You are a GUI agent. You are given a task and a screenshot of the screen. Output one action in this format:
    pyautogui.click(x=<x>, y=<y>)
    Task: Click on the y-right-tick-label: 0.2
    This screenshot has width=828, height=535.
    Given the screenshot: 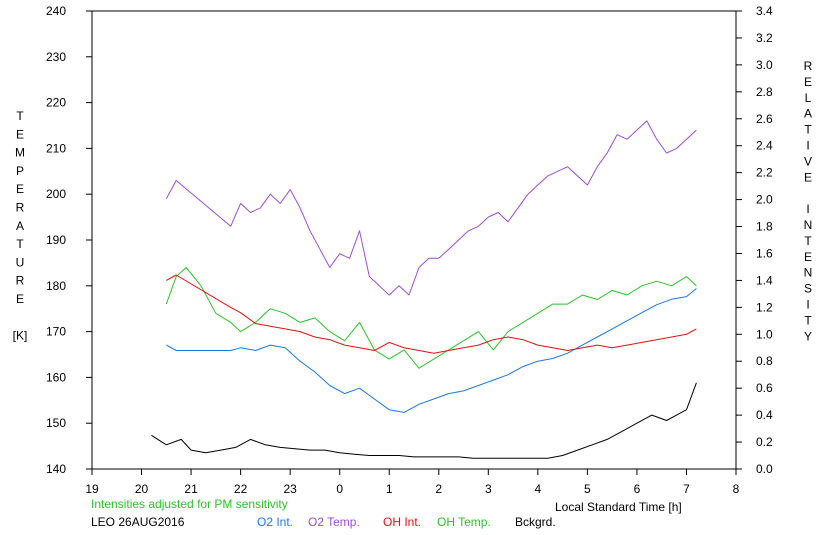 What is the action you would take?
    pyautogui.click(x=764, y=442)
    